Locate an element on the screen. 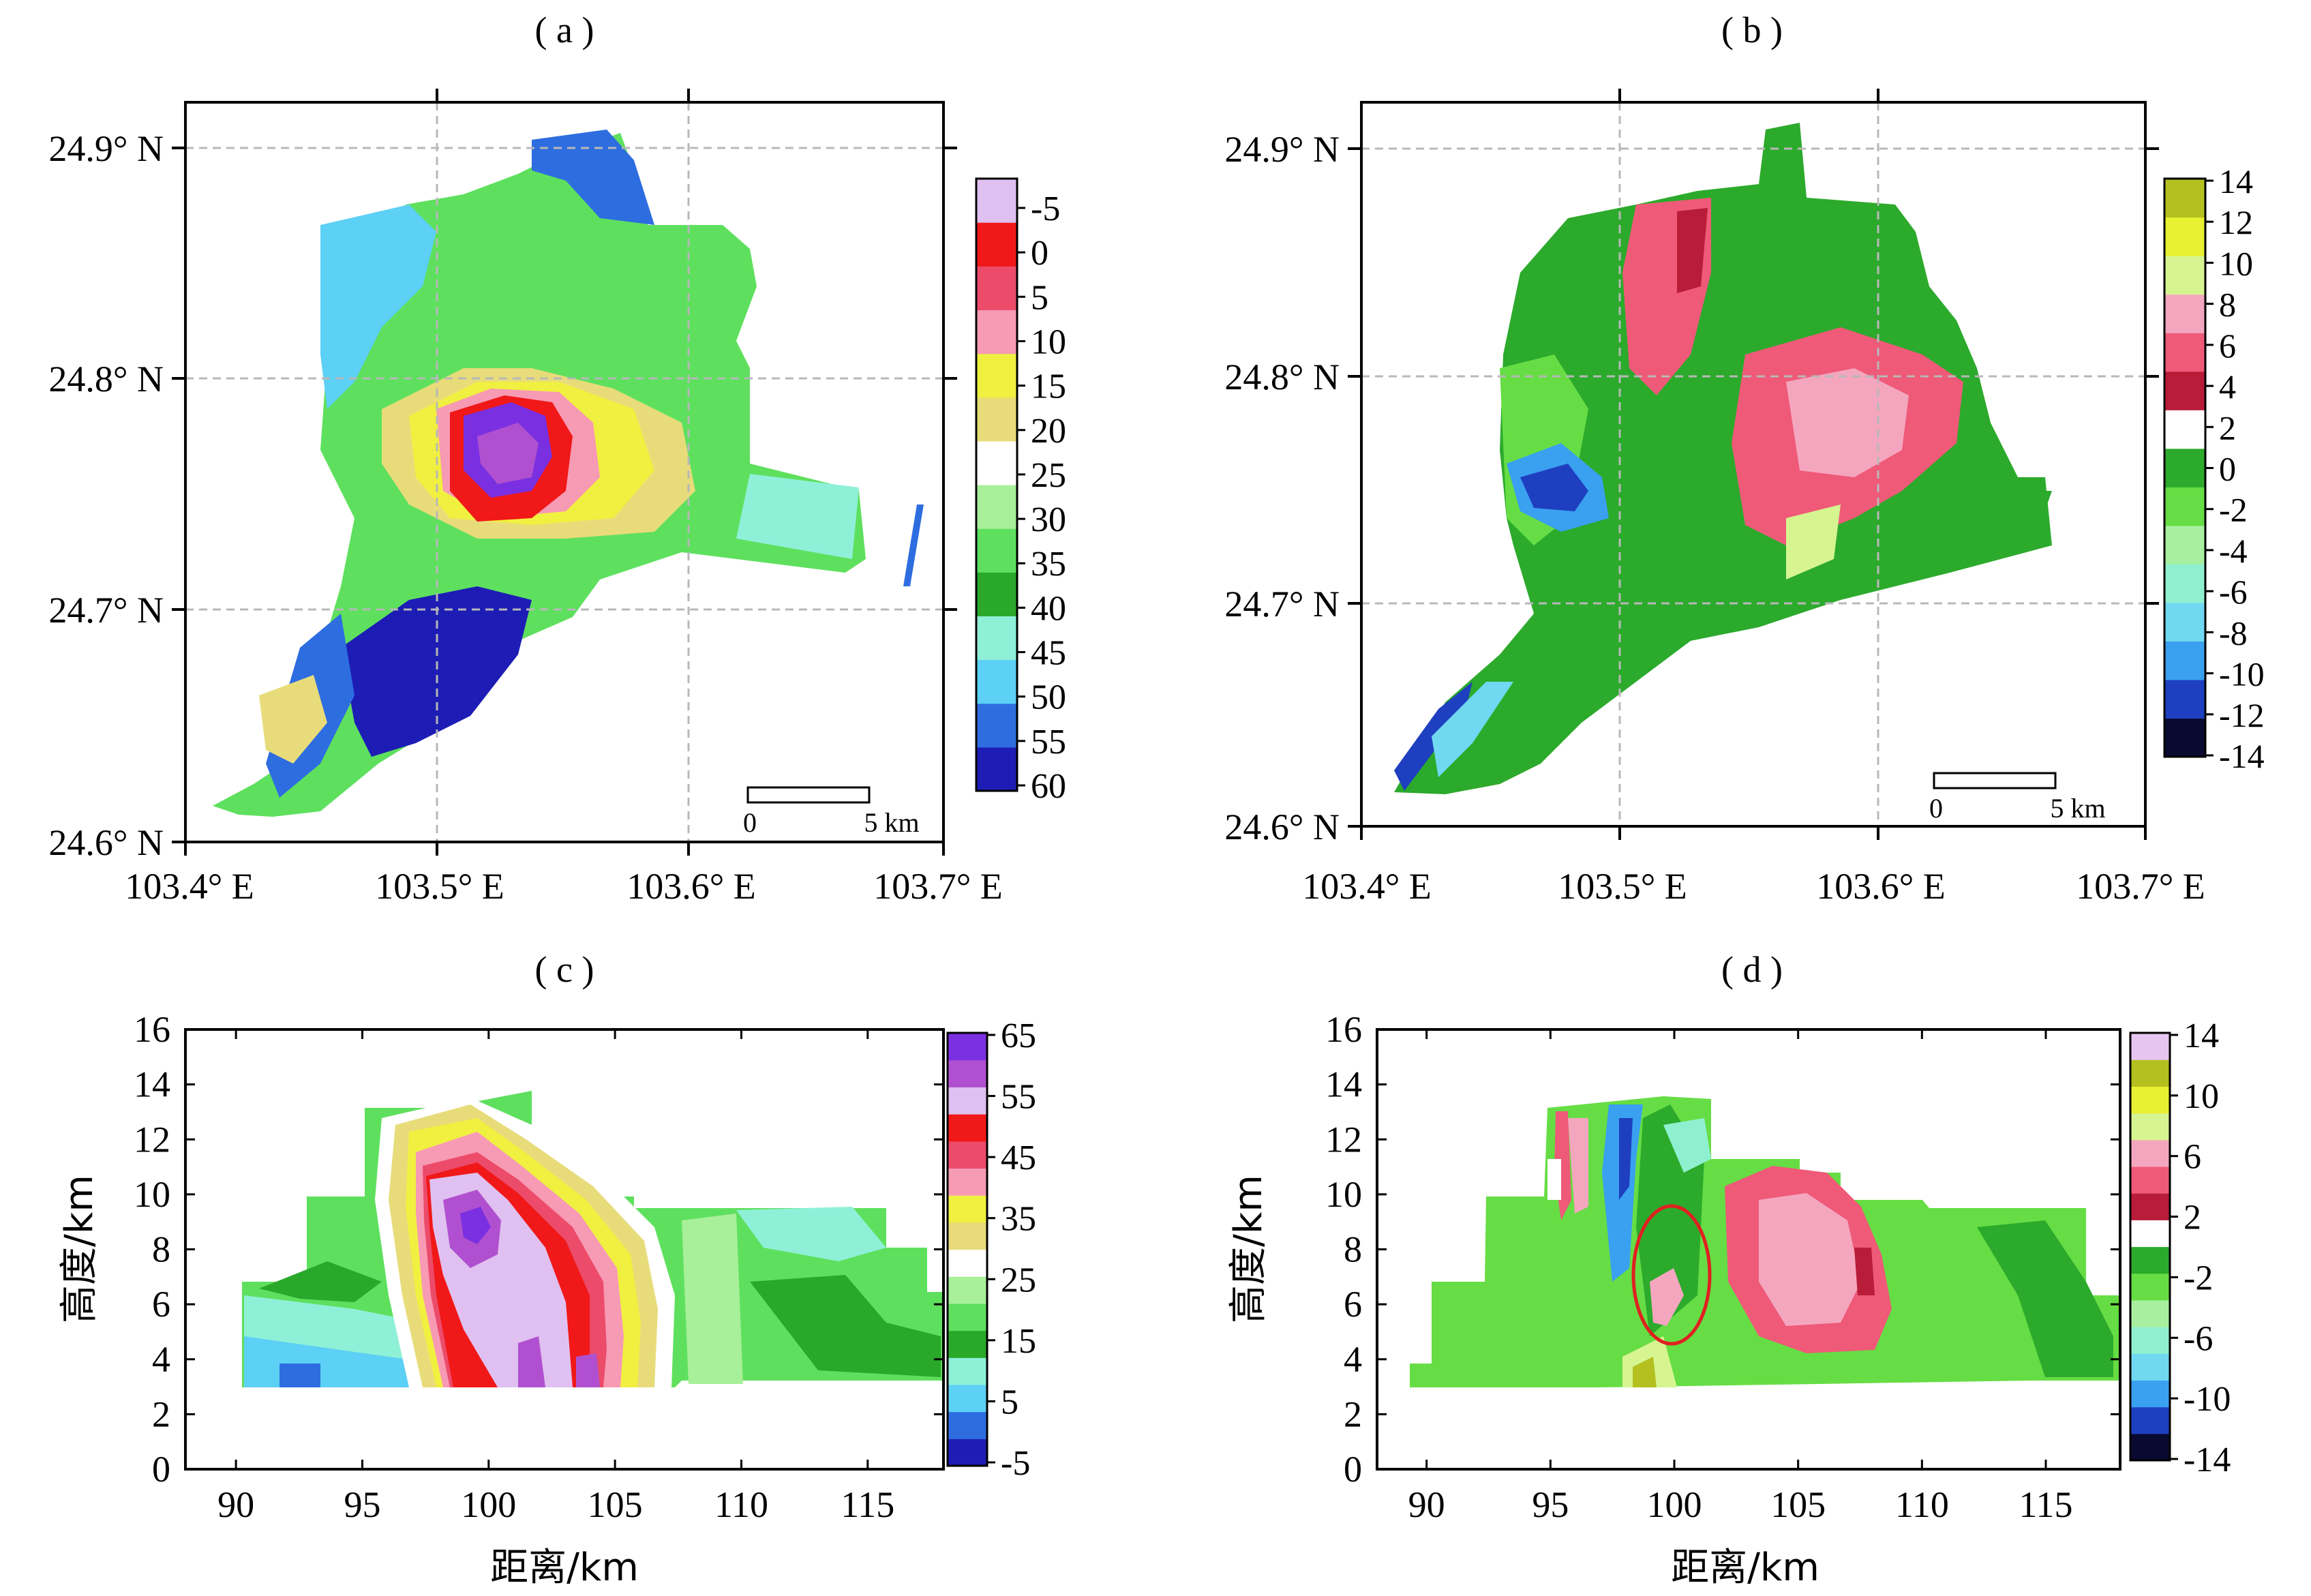 Image resolution: width=2311 pixels, height=1596 pixels. colorbar-tick-label: -5 is located at coordinates (1015, 1463).